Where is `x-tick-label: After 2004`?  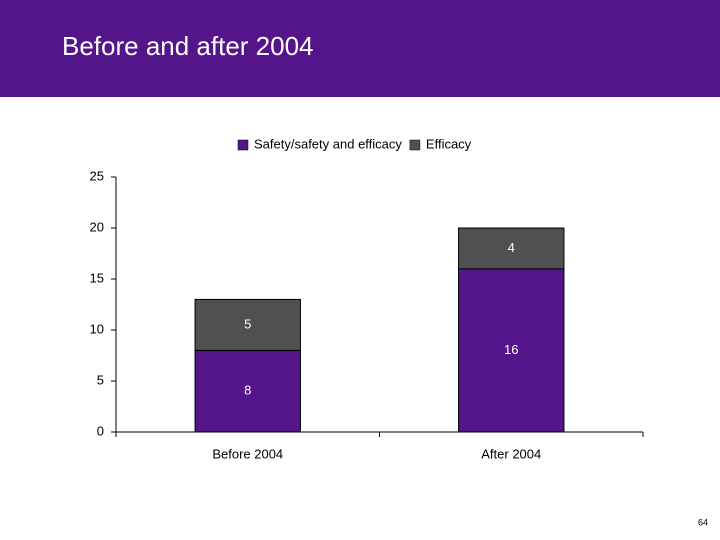 x-tick-label: After 2004 is located at coordinates (511, 453).